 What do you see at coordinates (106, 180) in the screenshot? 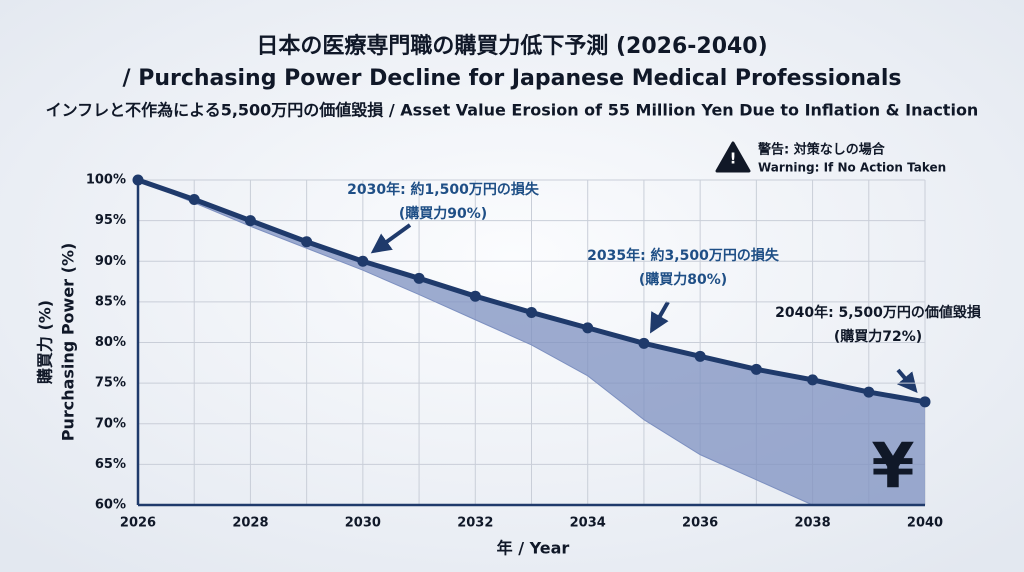
I see `y-tick-label: 100%` at bounding box center [106, 180].